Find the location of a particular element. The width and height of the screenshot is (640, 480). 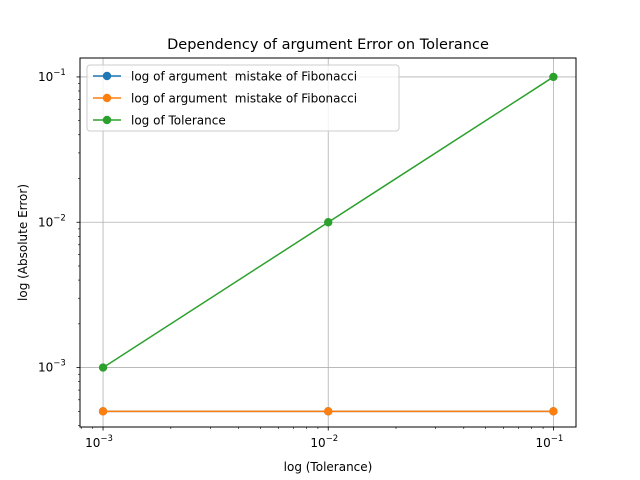

x-tick-label: 10⁻² is located at coordinates (324, 442).